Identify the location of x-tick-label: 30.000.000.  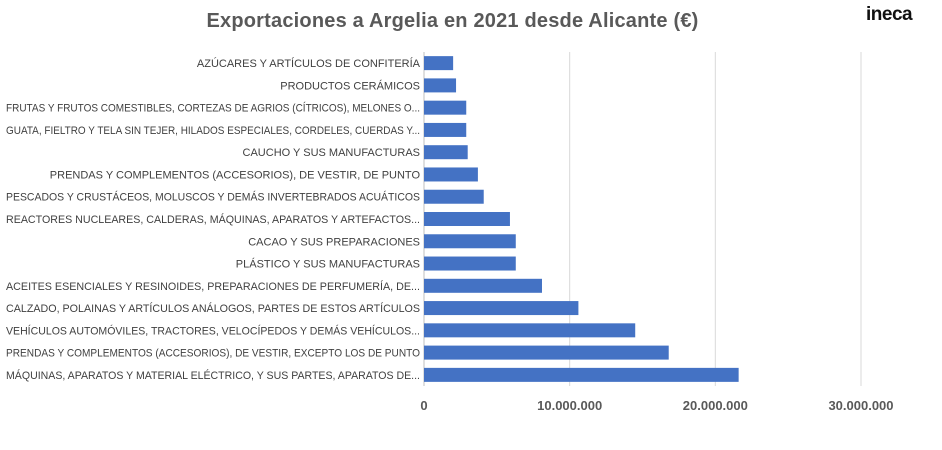
(860, 405).